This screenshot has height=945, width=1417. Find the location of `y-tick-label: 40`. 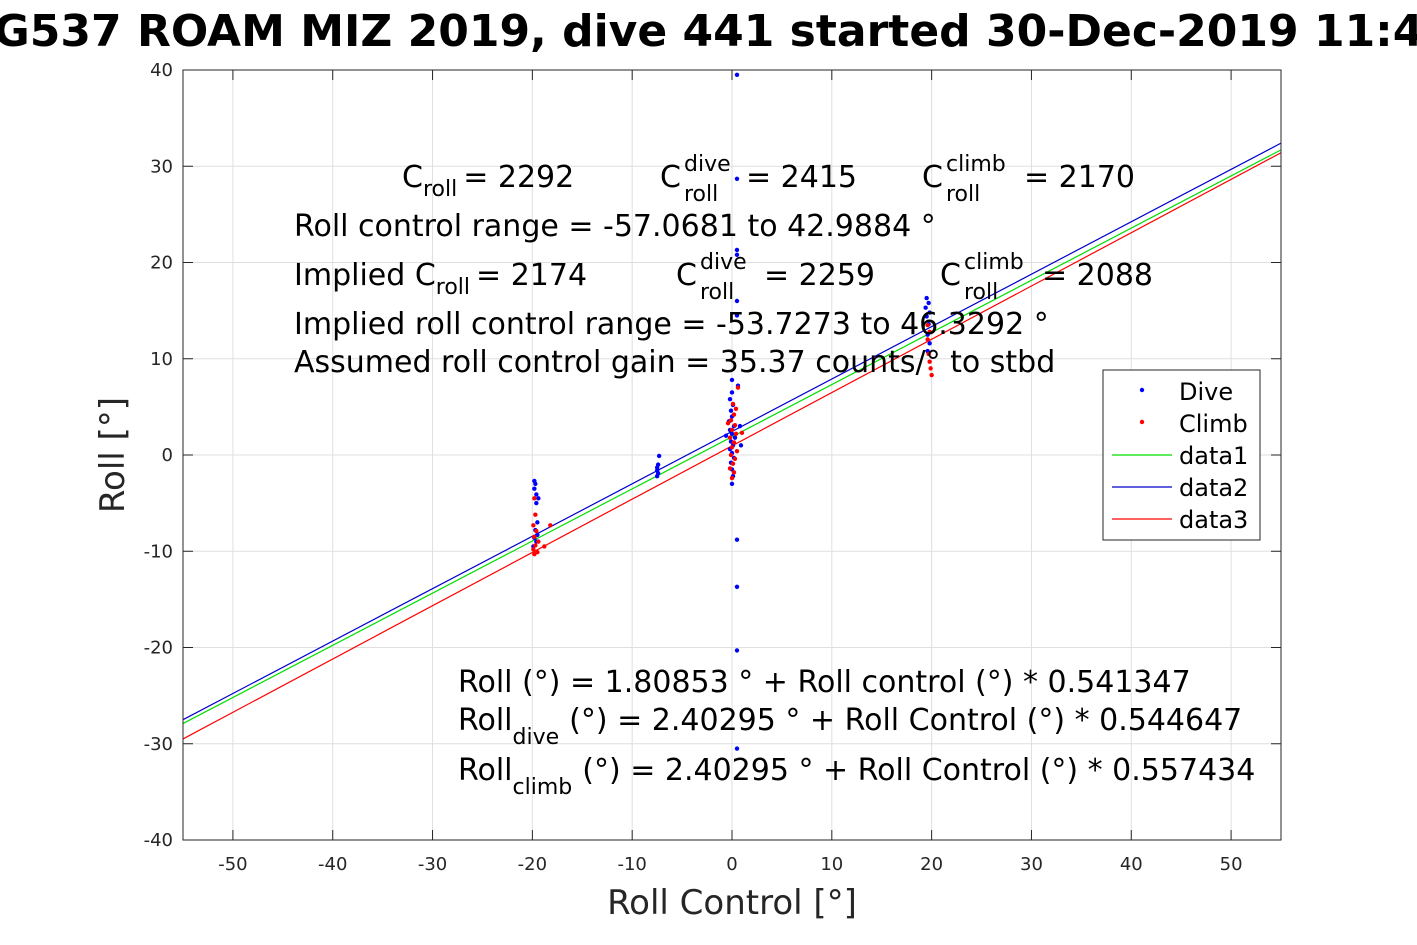

y-tick-label: 40 is located at coordinates (161, 70).